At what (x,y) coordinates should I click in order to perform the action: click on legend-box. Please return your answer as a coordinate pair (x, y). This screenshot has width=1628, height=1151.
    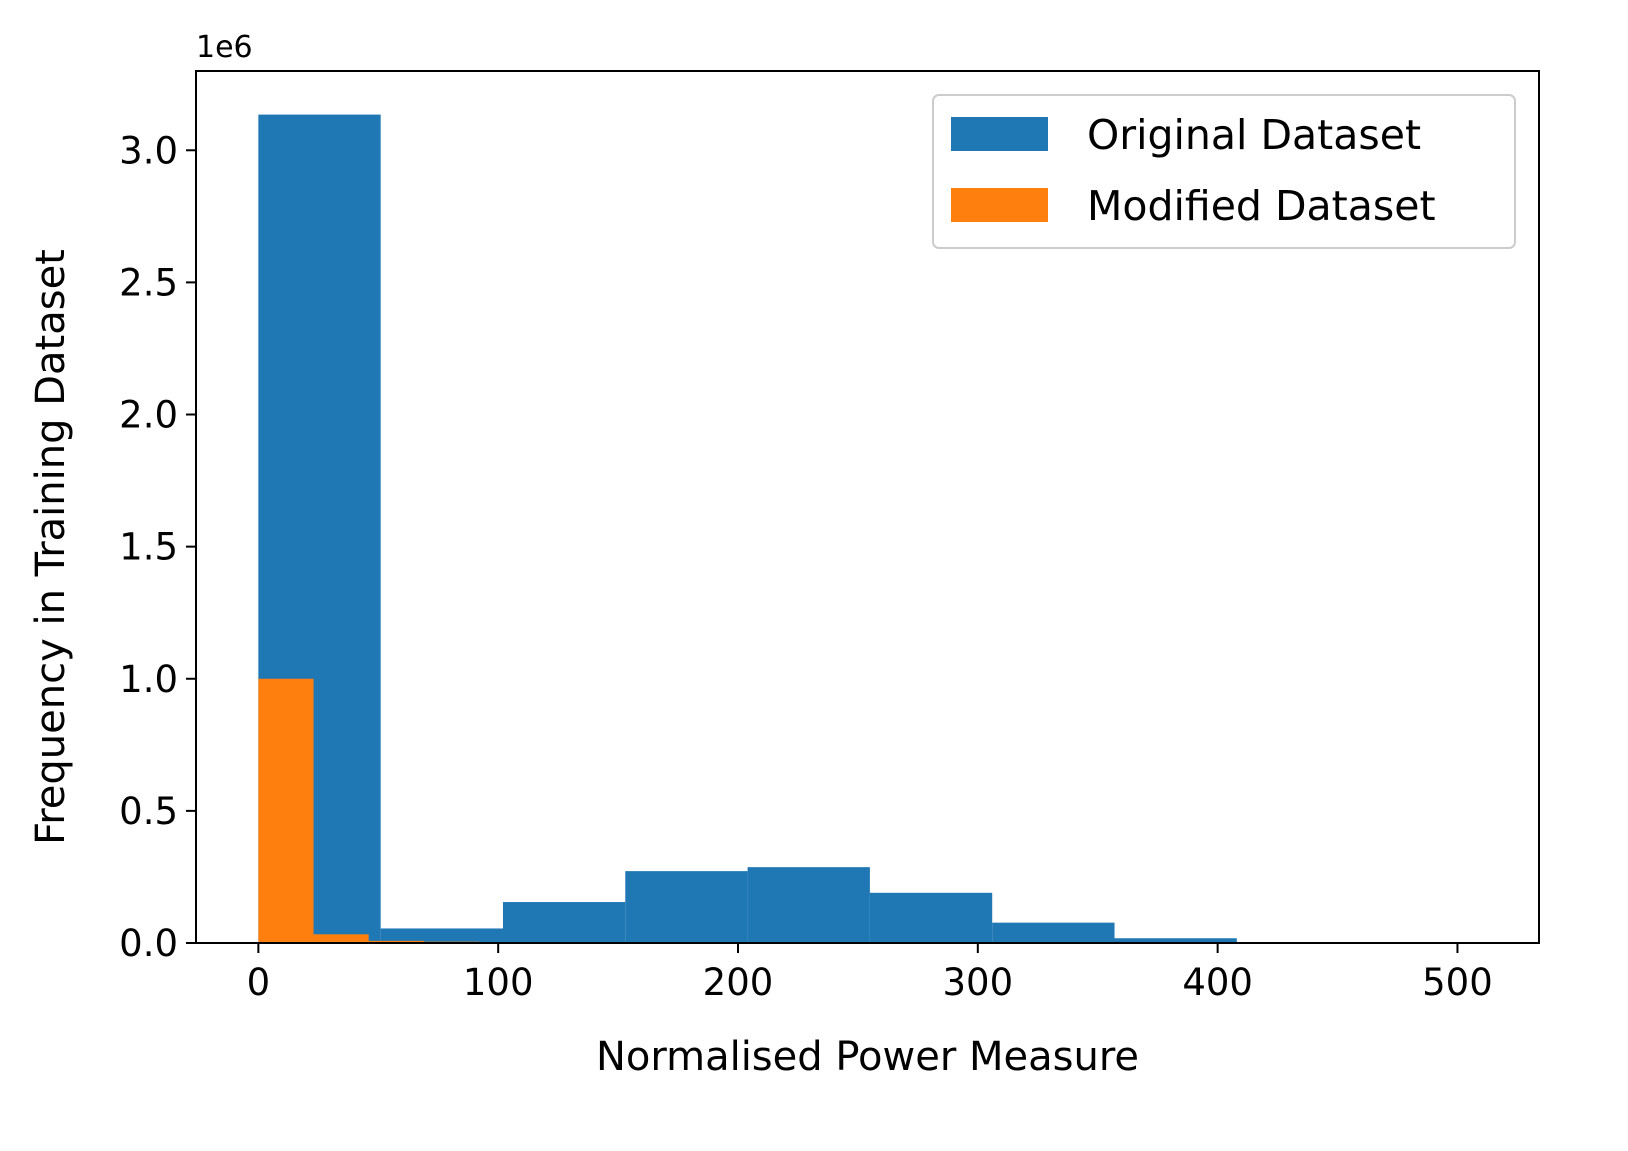
    Looking at the image, I should click on (1224, 171).